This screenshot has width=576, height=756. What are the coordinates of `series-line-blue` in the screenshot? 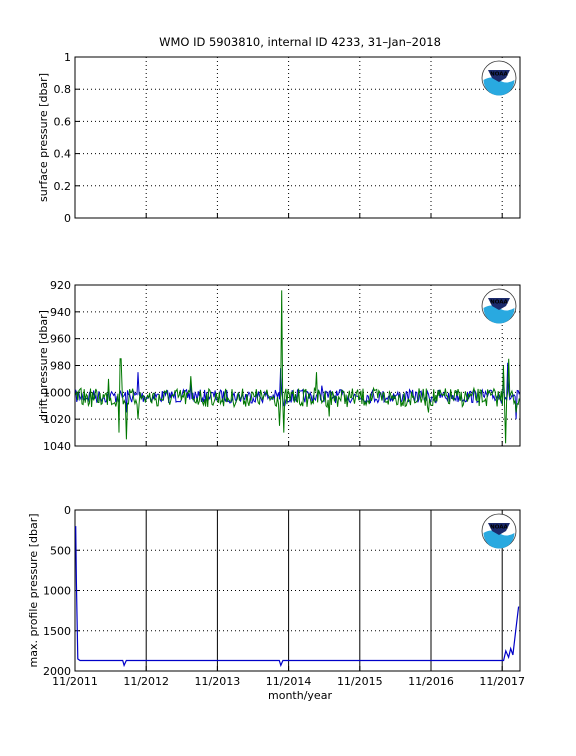 It's located at (297, 597).